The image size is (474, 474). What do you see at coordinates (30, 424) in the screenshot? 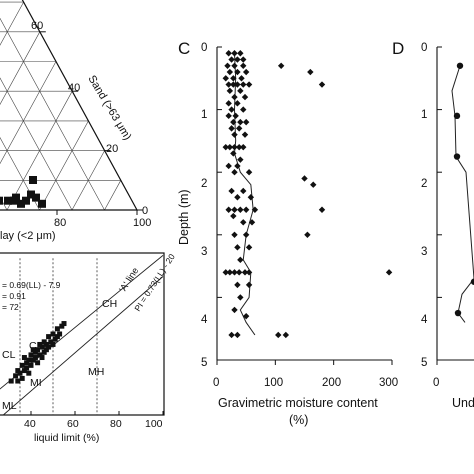
I see `plasticity-tick-40: 40` at bounding box center [30, 424].